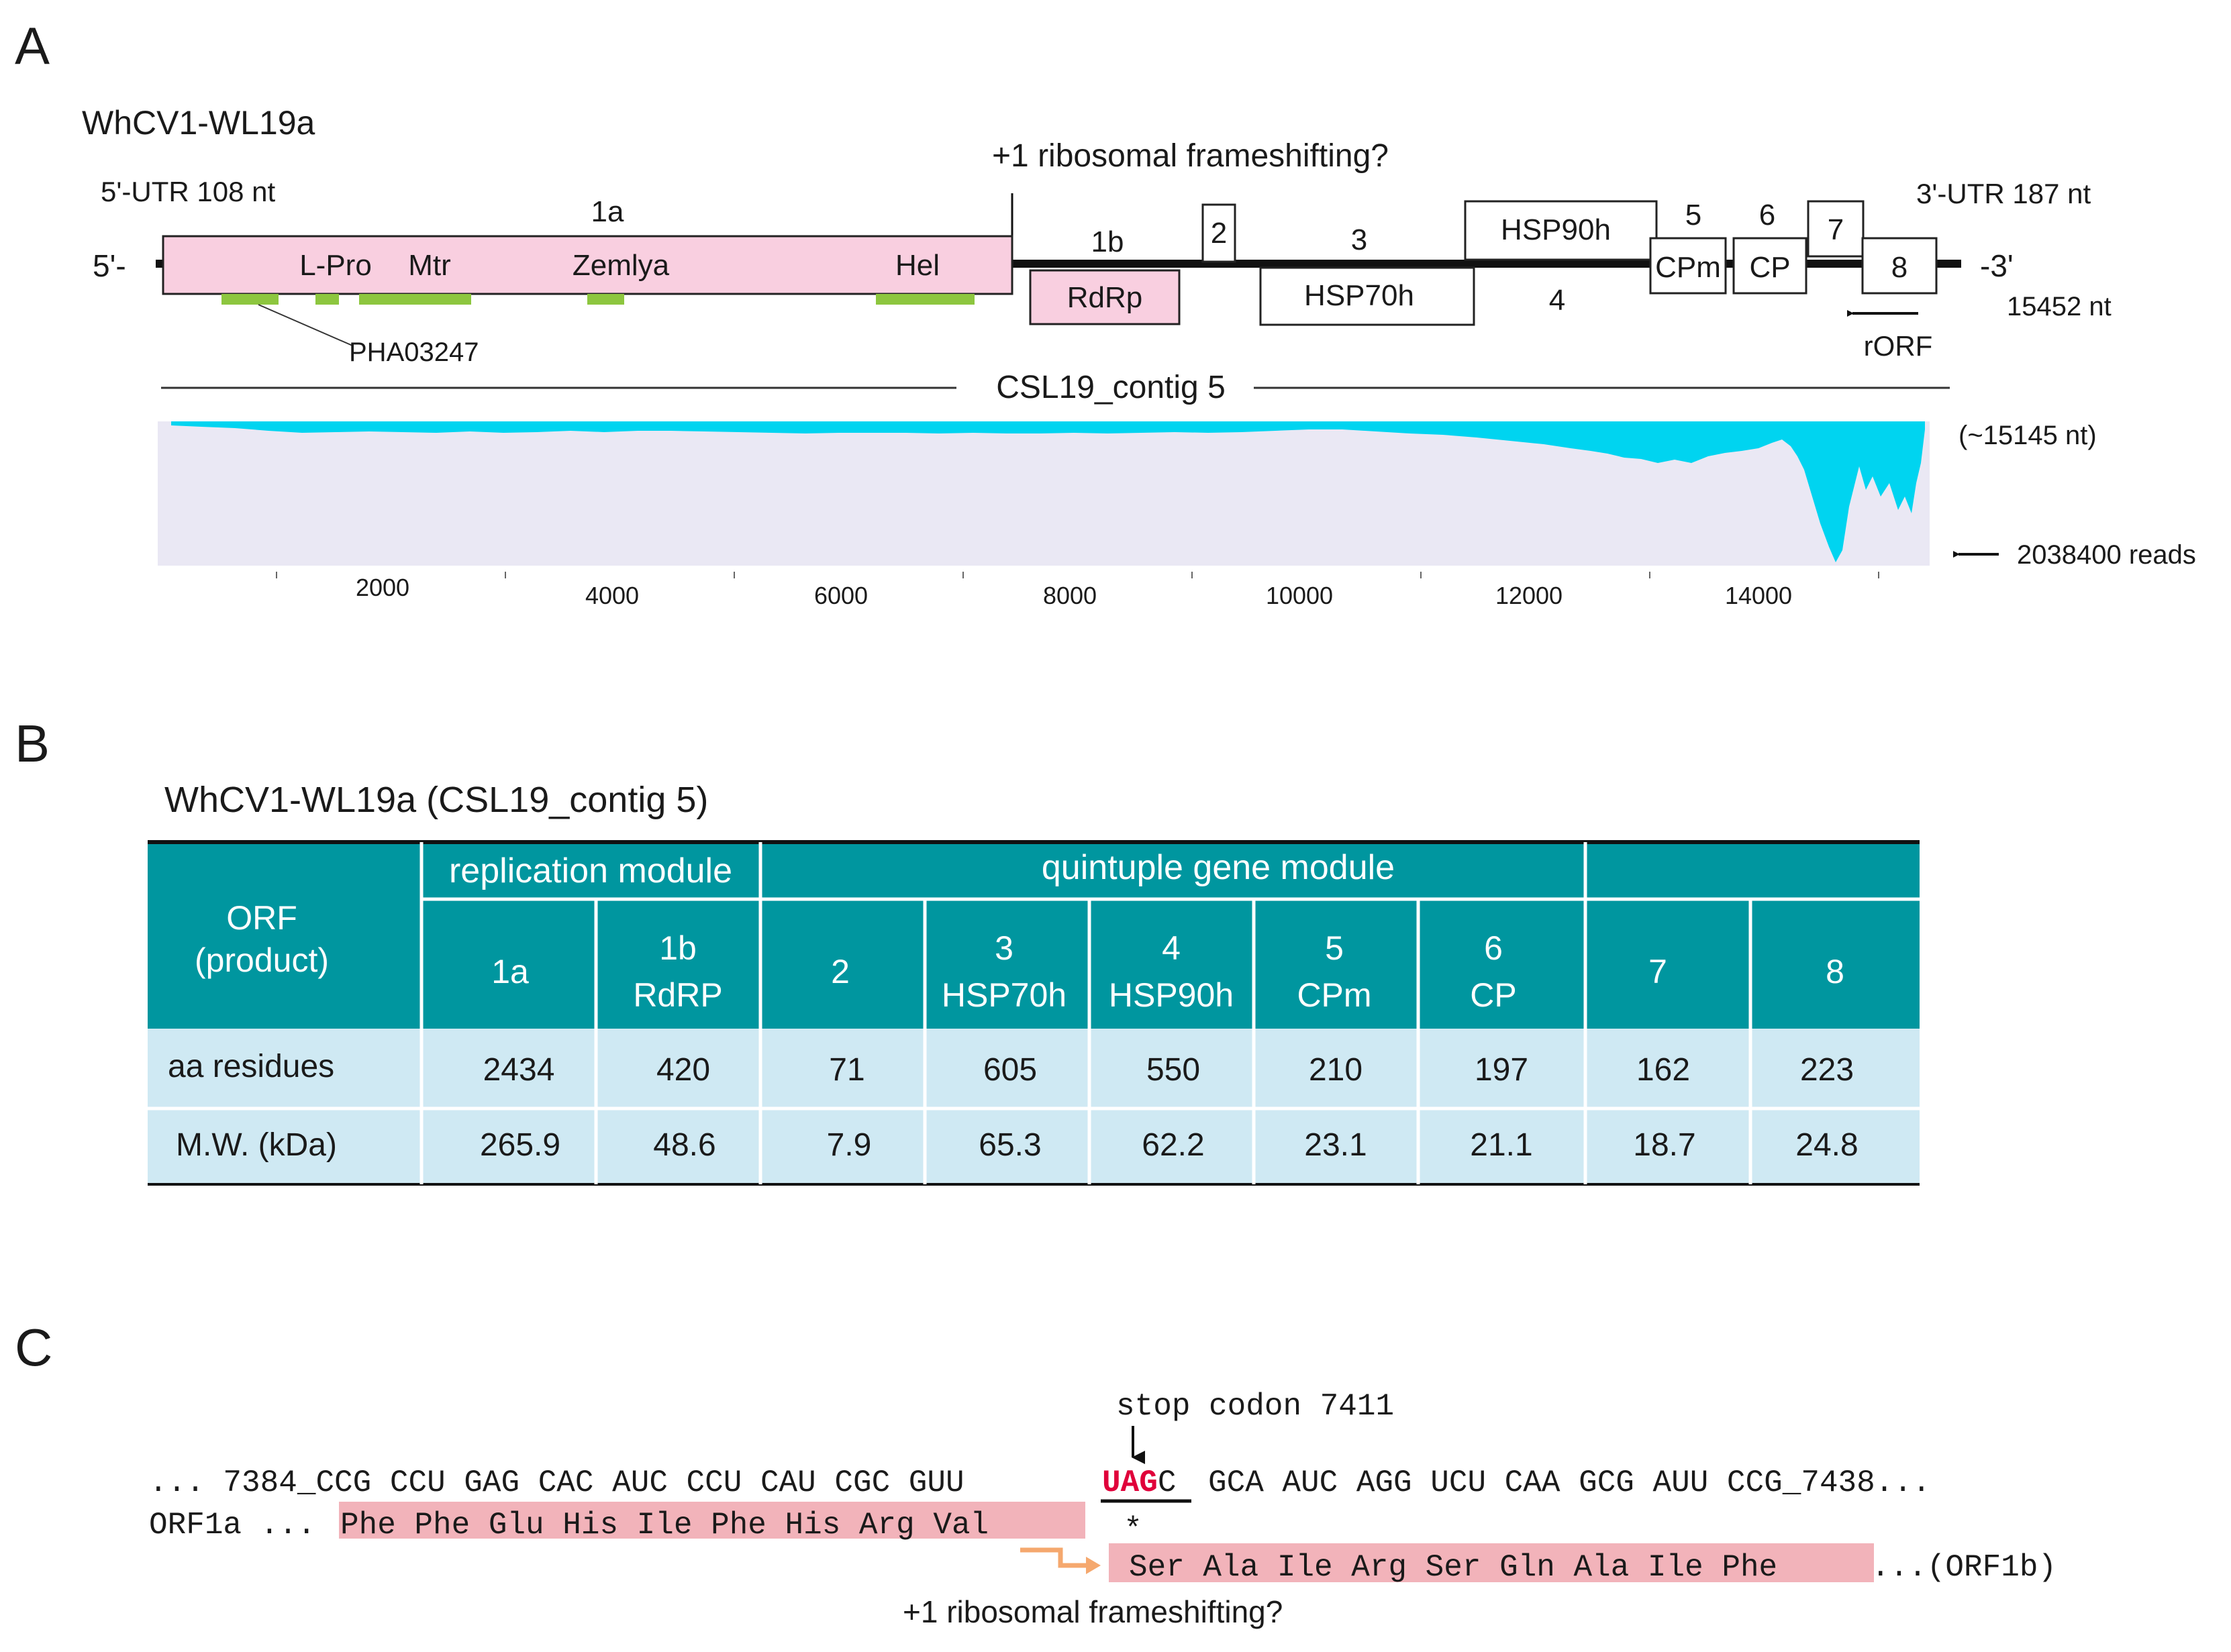  What do you see at coordinates (198, 123) in the screenshot?
I see `virus-name: WhCV1-WL19a` at bounding box center [198, 123].